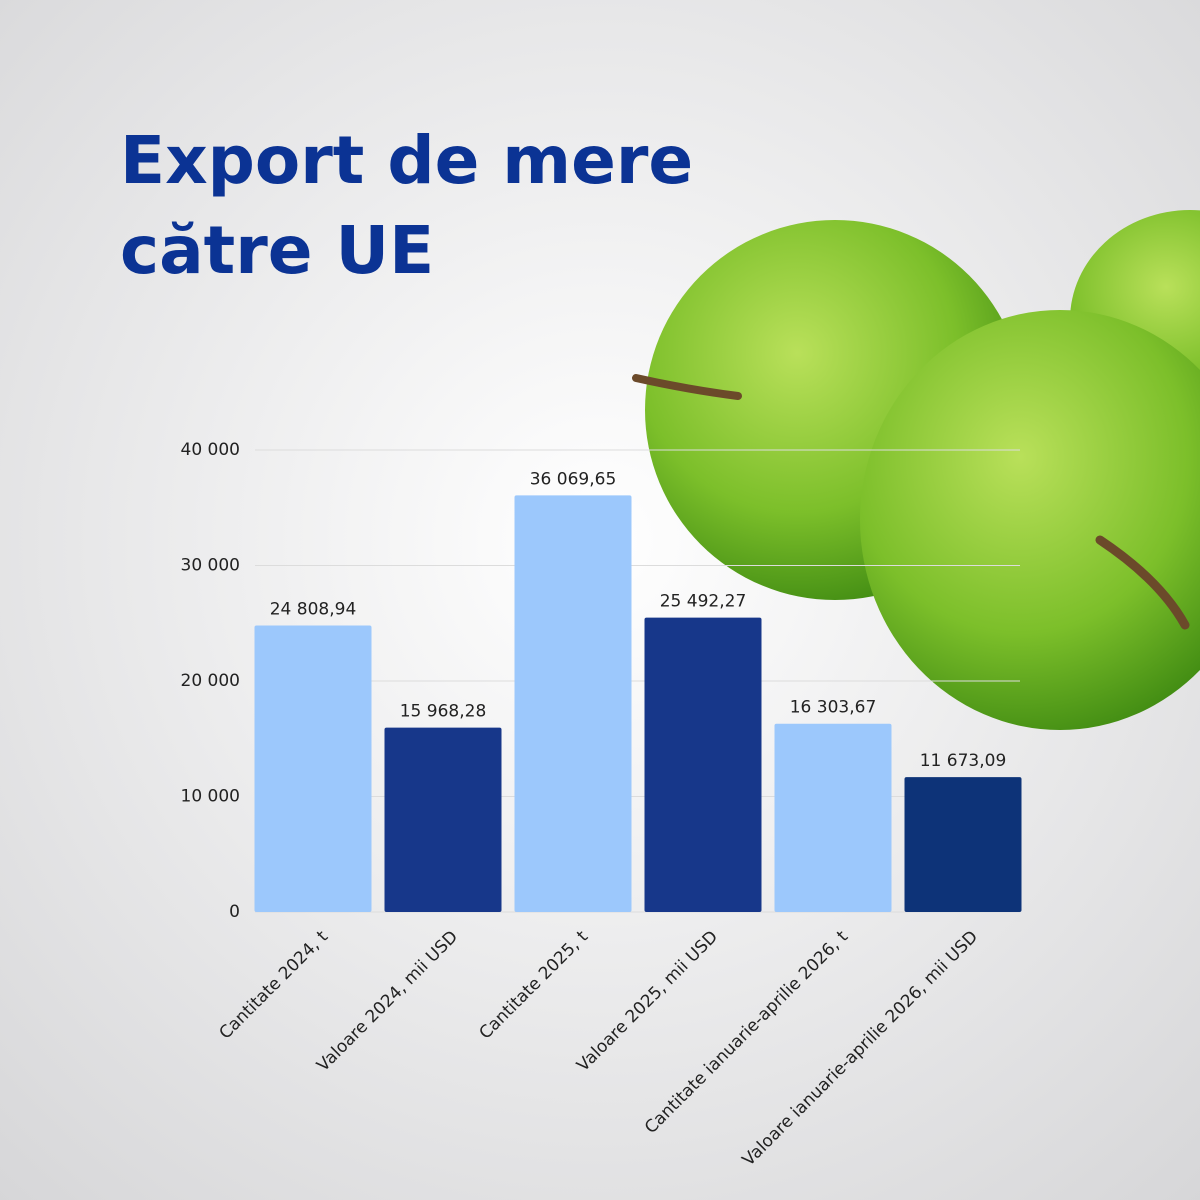 This screenshot has width=1200, height=1200. What do you see at coordinates (210, 566) in the screenshot?
I see `y-tick-label: 30 000` at bounding box center [210, 566].